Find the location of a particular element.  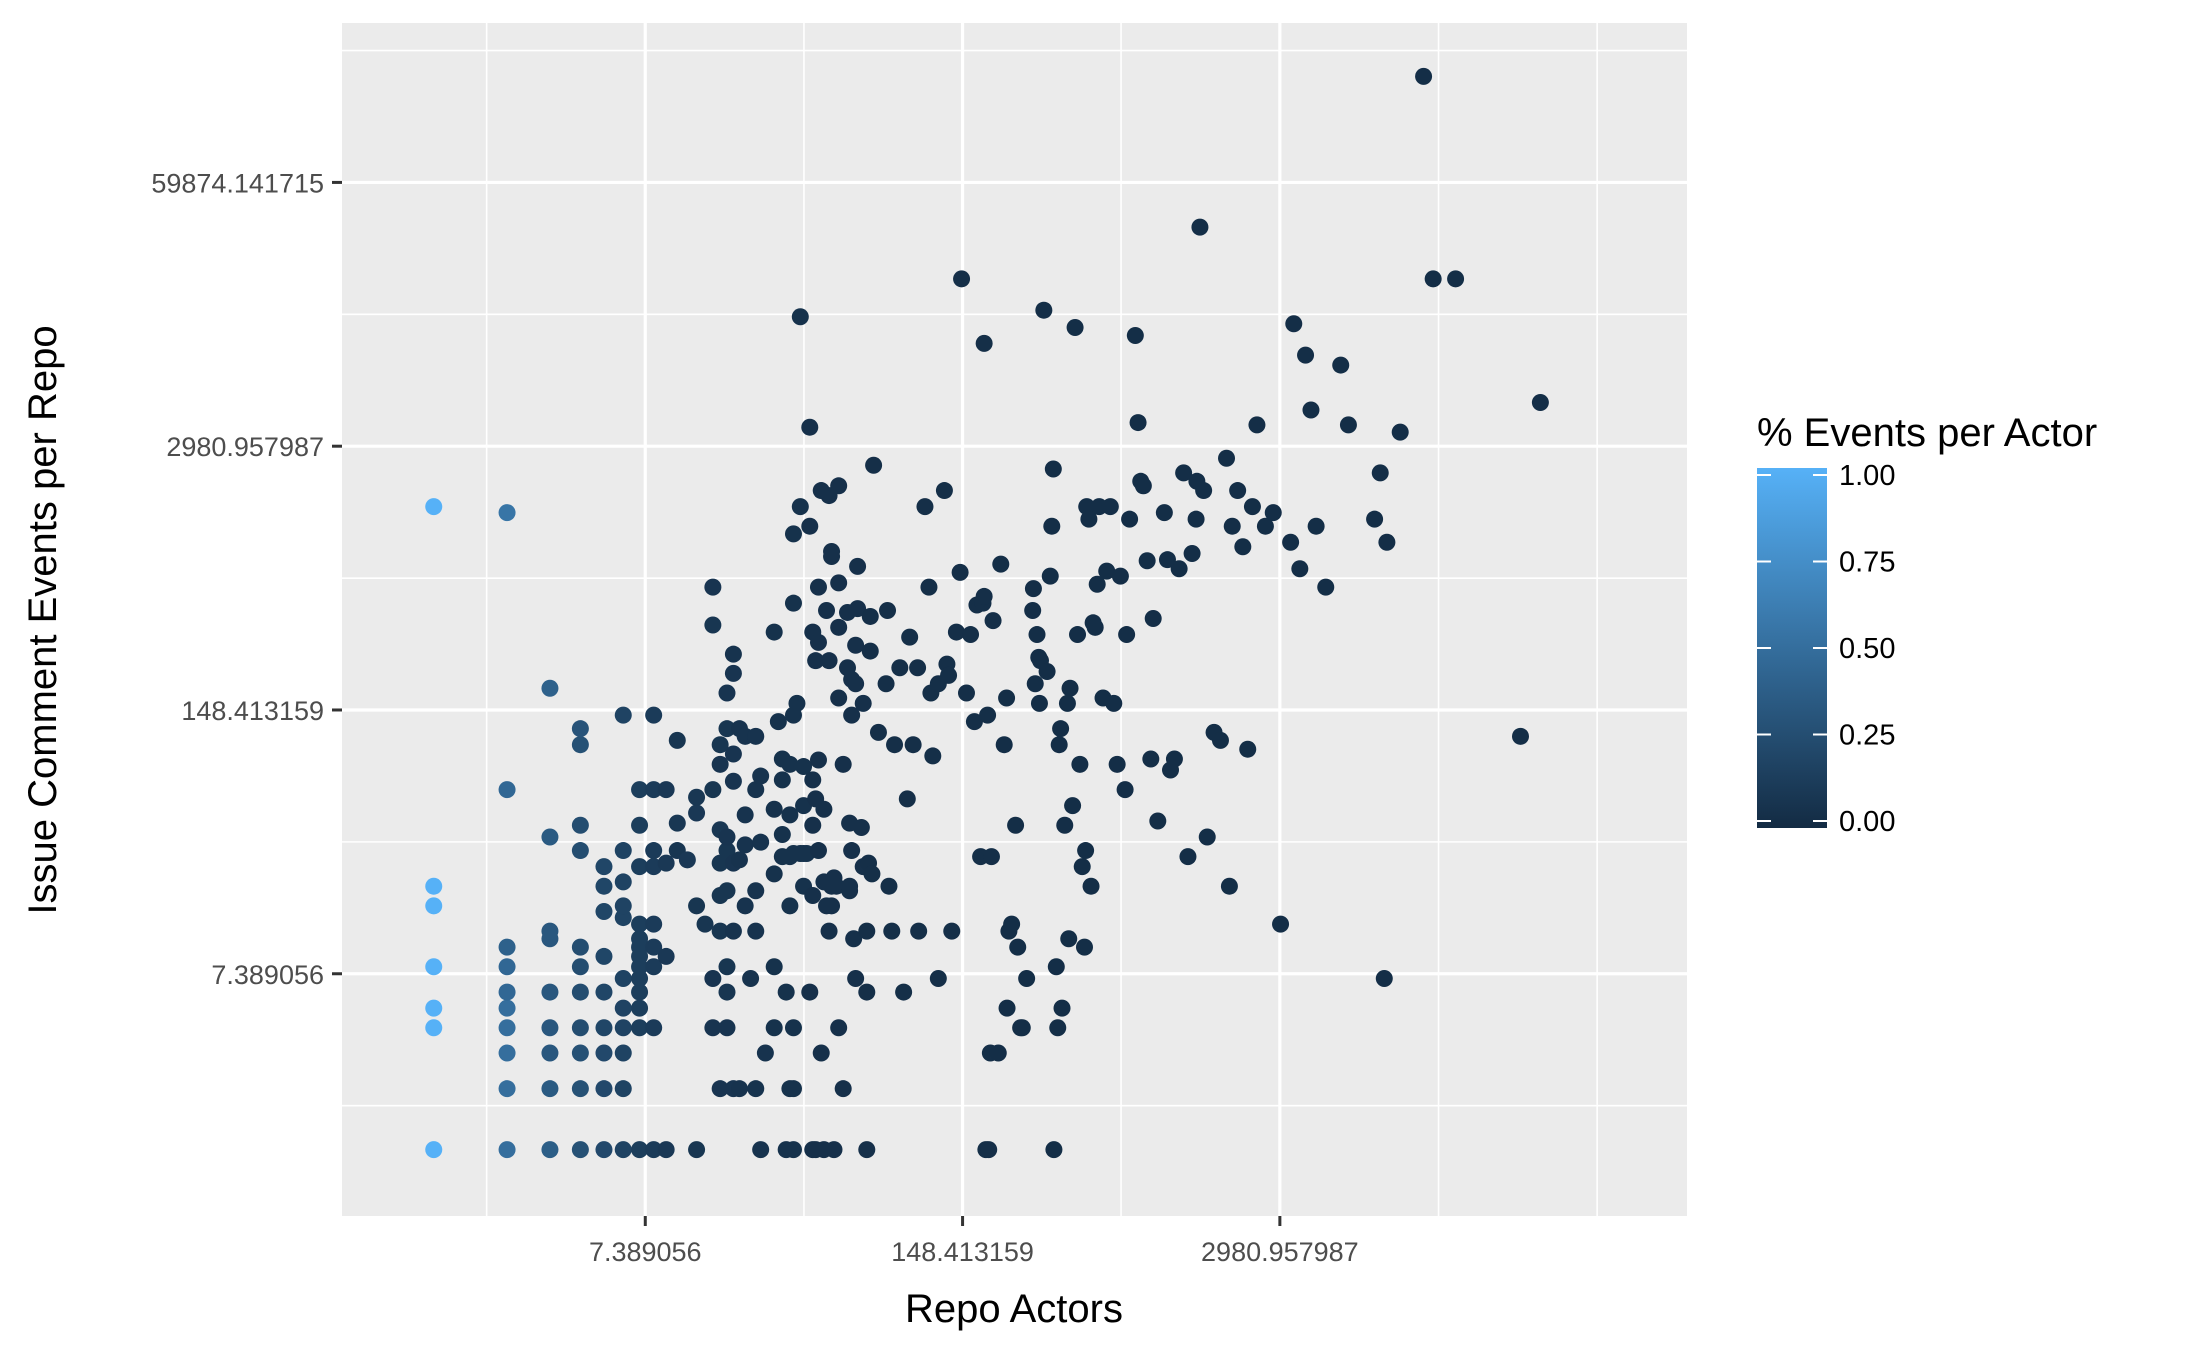

legend-tick-label: 0.75 is located at coordinates (1867, 563).